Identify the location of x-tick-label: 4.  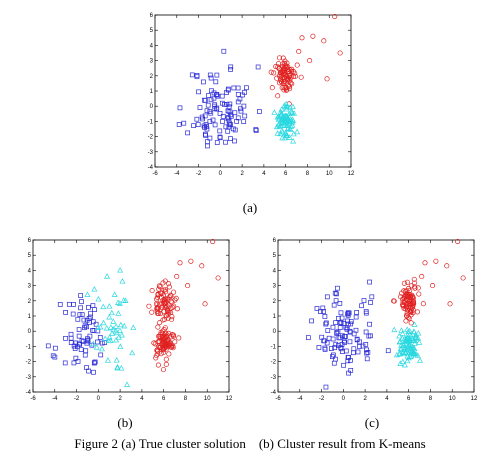
(142, 399).